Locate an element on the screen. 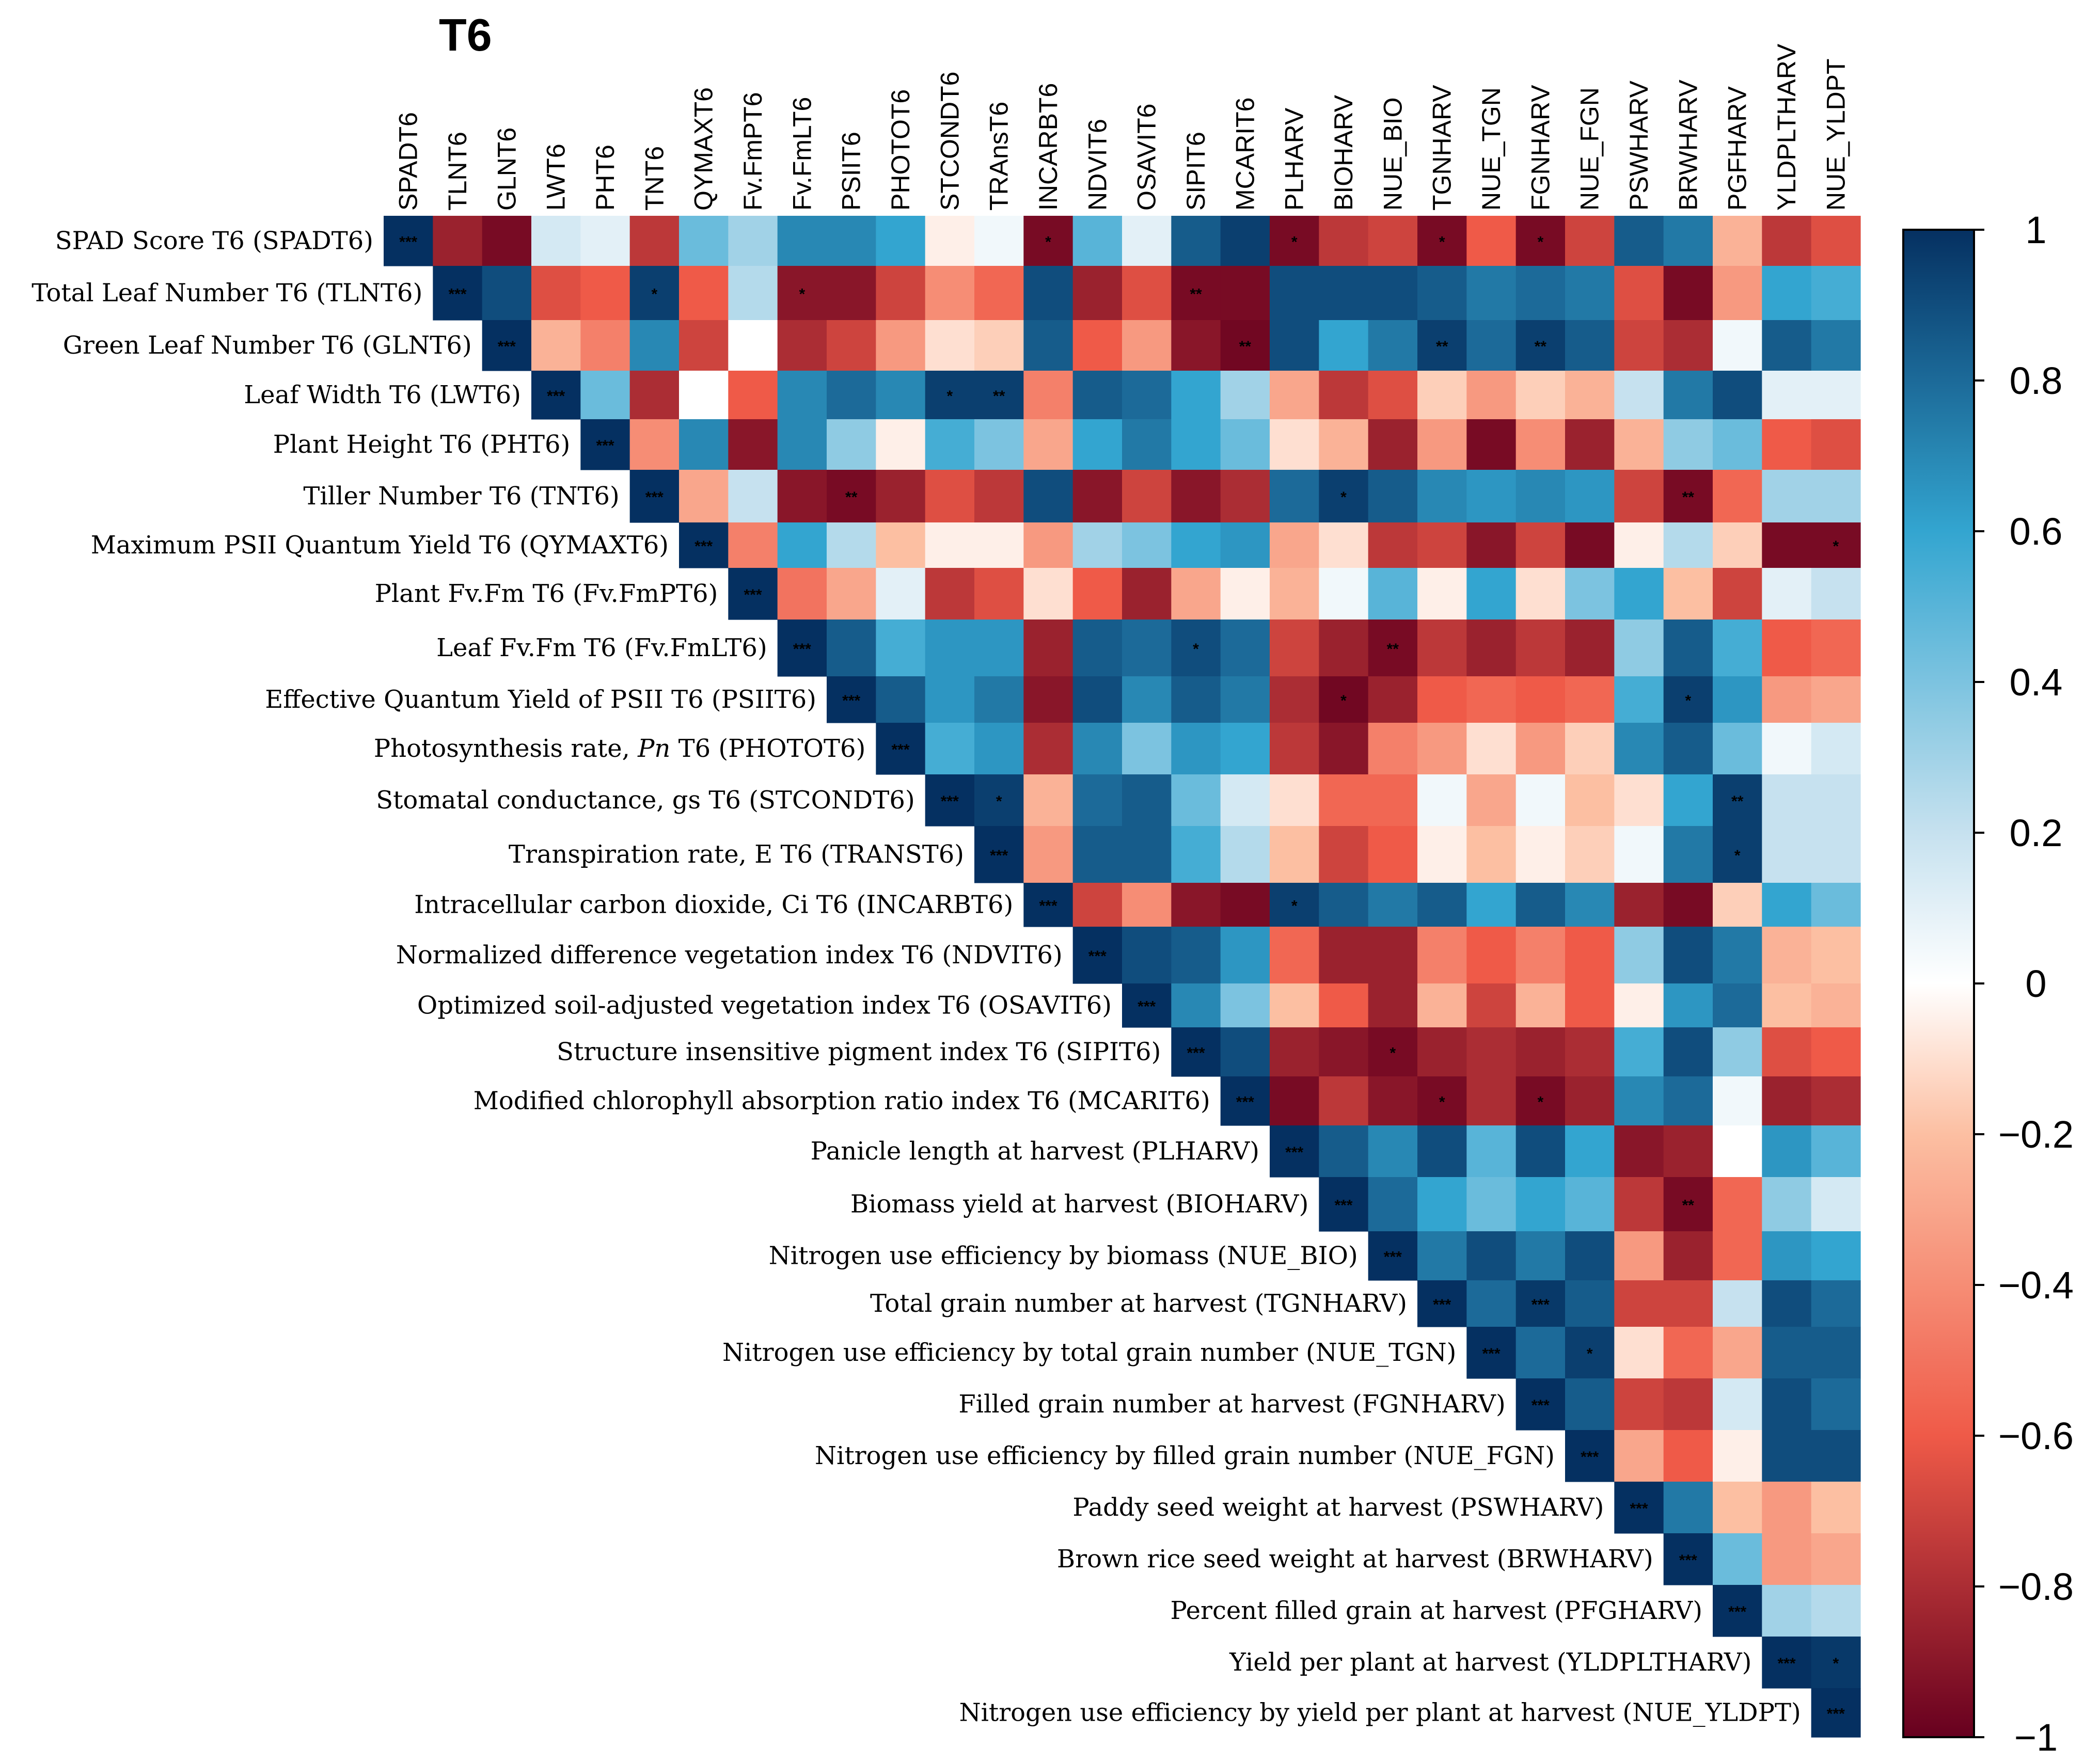 This screenshot has width=2100, height=1763. colorbar-tick-label: 0.8 is located at coordinates (2037, 380).